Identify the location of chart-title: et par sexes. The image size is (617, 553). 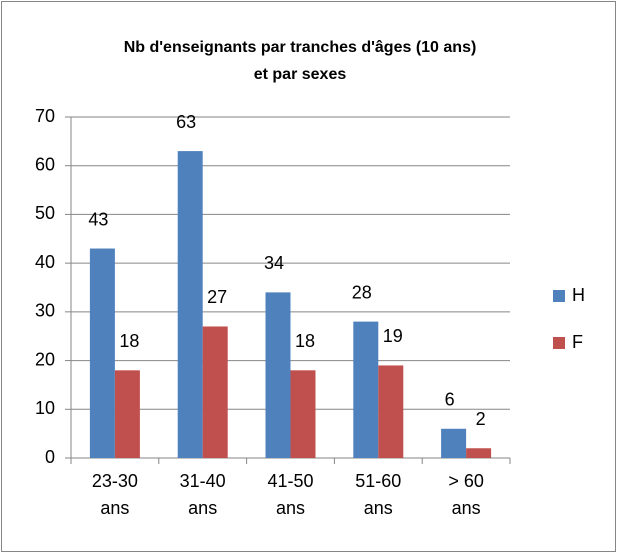
(300, 74).